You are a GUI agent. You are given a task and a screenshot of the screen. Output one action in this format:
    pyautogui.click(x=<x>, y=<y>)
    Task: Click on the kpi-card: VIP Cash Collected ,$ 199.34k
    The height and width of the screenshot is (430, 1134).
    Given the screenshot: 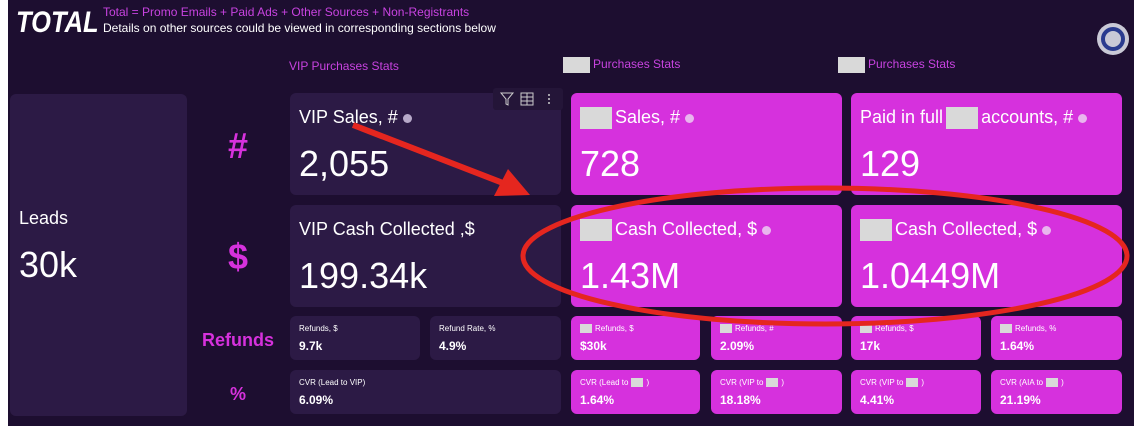 What is the action you would take?
    pyautogui.click(x=425, y=256)
    